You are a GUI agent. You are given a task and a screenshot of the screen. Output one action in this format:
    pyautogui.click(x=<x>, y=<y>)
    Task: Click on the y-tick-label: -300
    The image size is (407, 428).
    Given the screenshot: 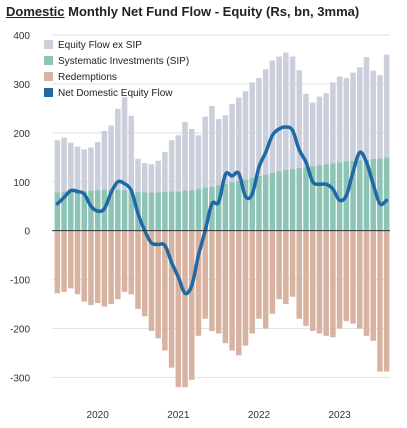 What is the action you would take?
    pyautogui.click(x=20, y=378)
    